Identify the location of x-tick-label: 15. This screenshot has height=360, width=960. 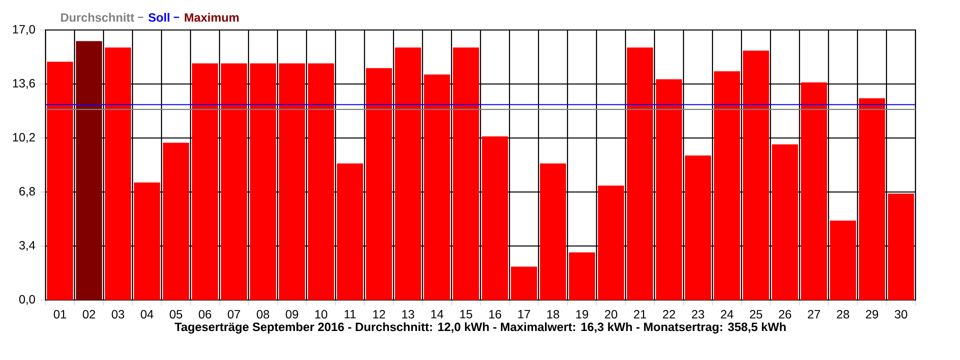
(466, 314).